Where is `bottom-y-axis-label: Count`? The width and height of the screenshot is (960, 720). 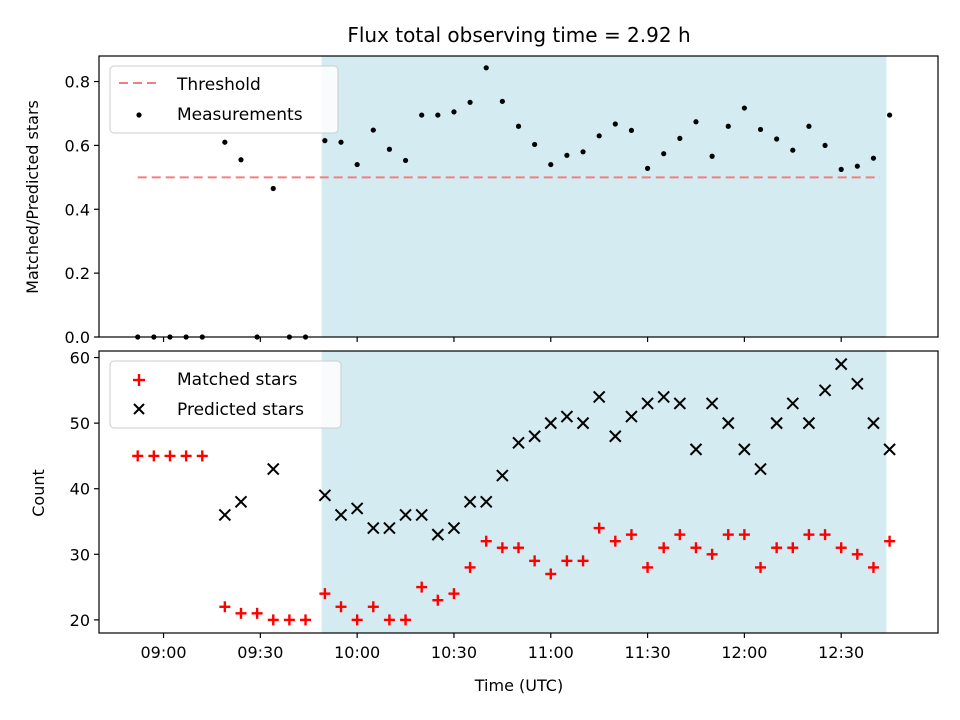 bottom-y-axis-label: Count is located at coordinates (38, 493).